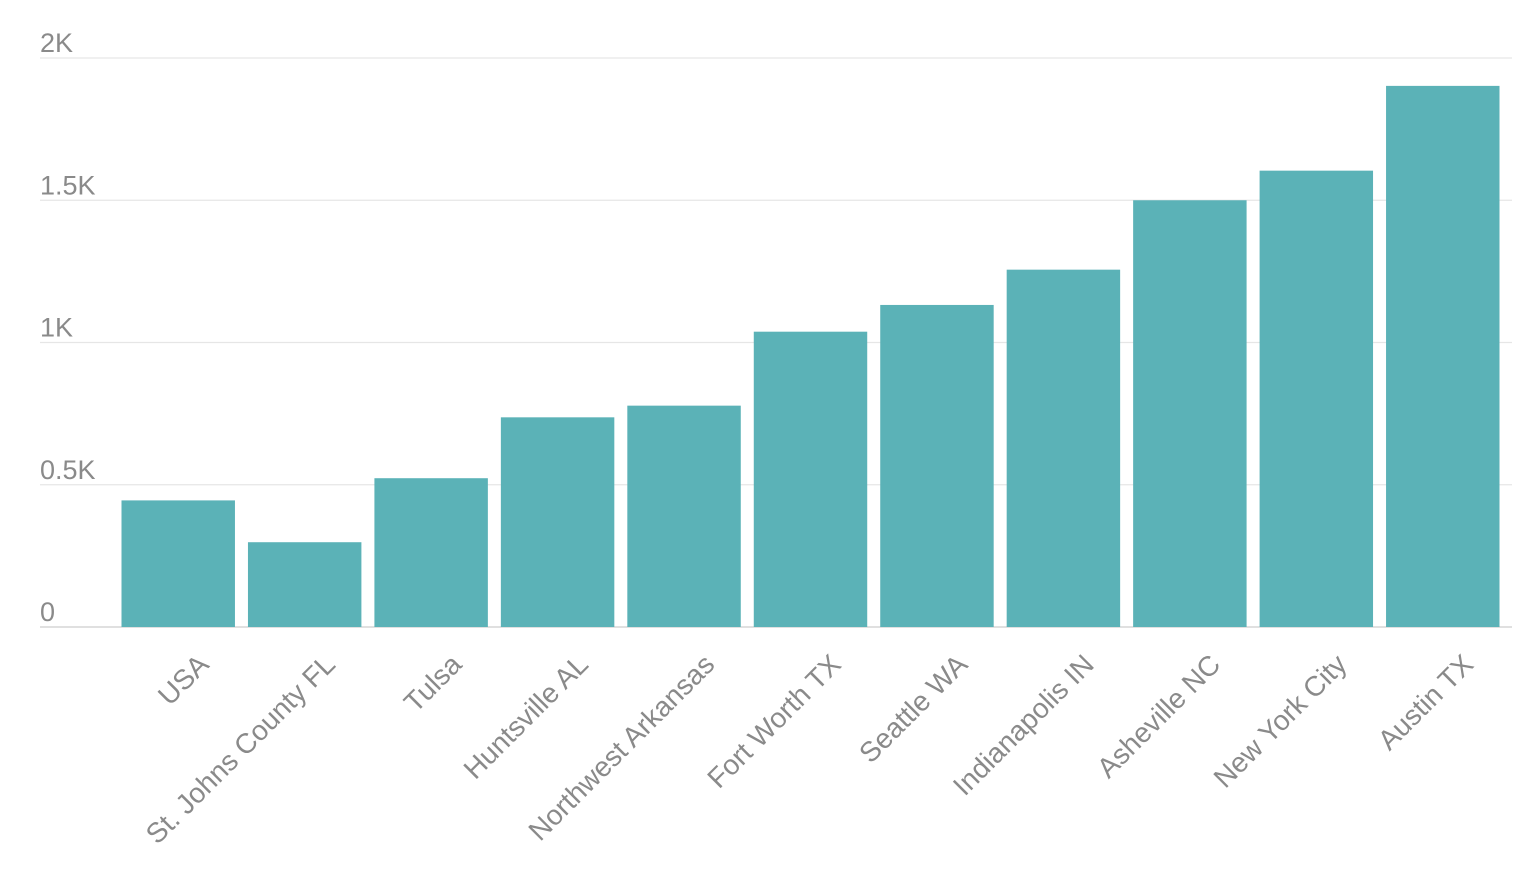 Image resolution: width=1523 pixels, height=873 pixels. What do you see at coordinates (1280, 720) in the screenshot?
I see `x-tick-label: New York City` at bounding box center [1280, 720].